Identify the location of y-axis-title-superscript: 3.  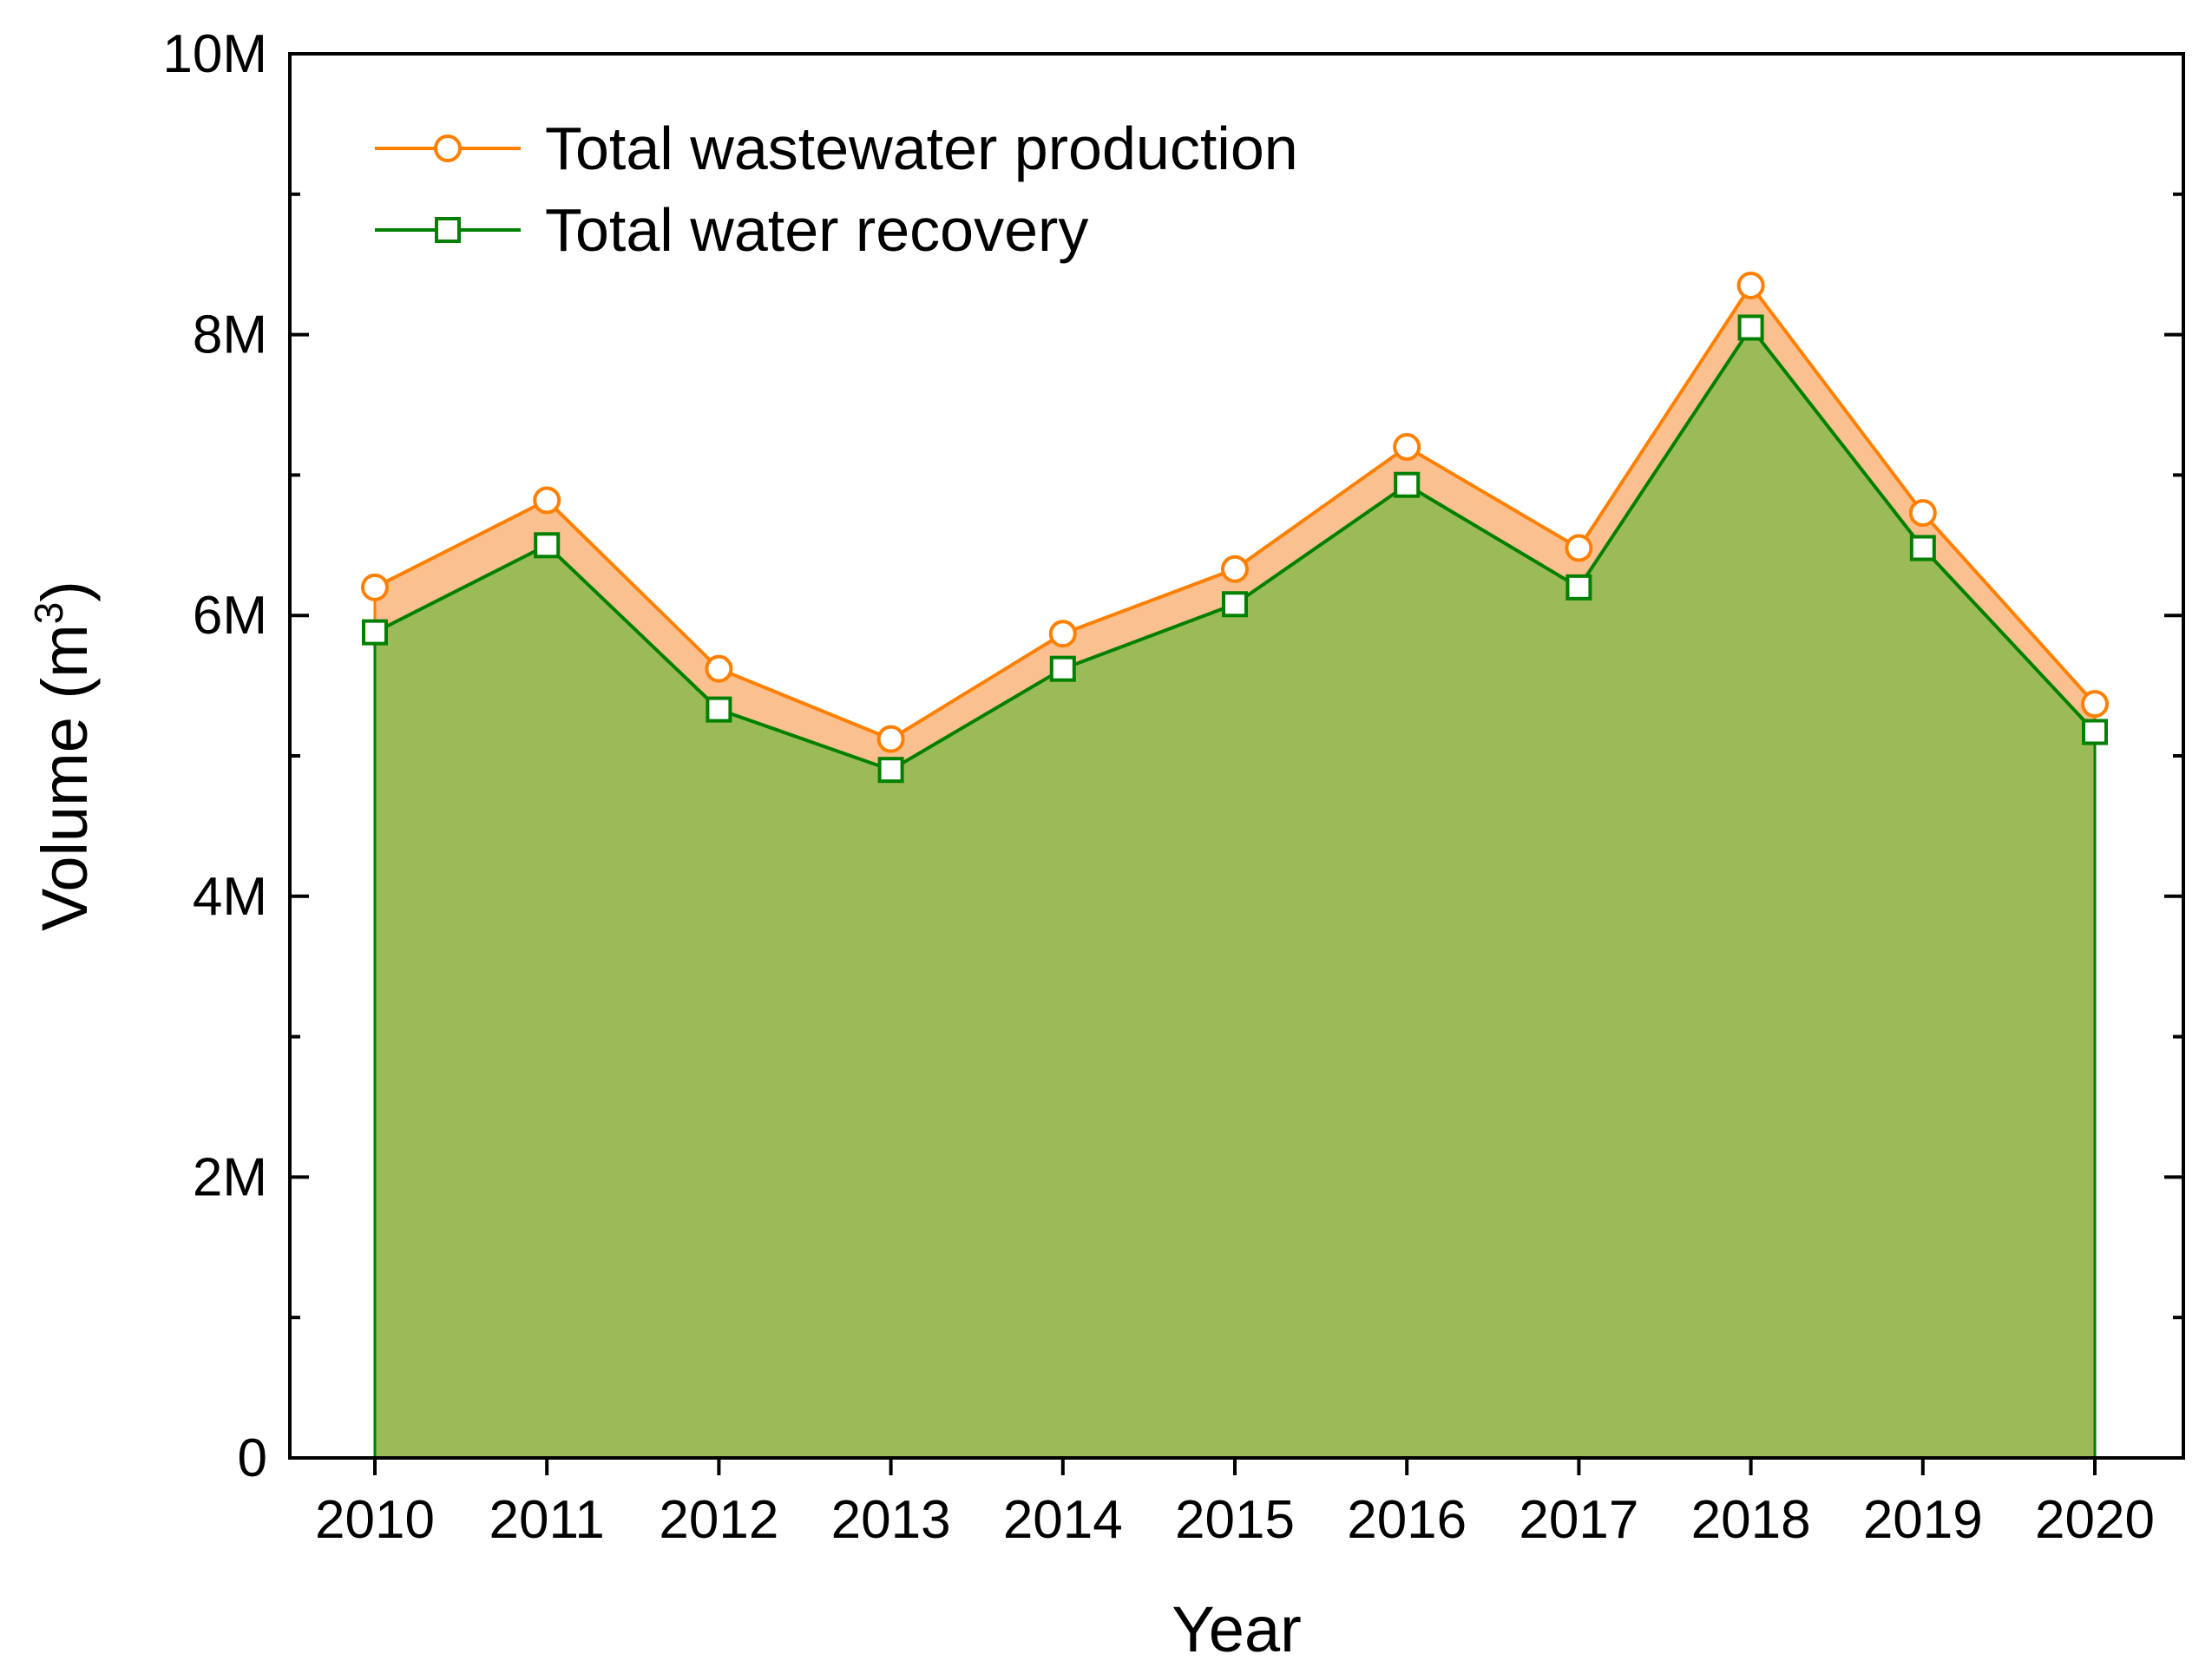
(48, 613).